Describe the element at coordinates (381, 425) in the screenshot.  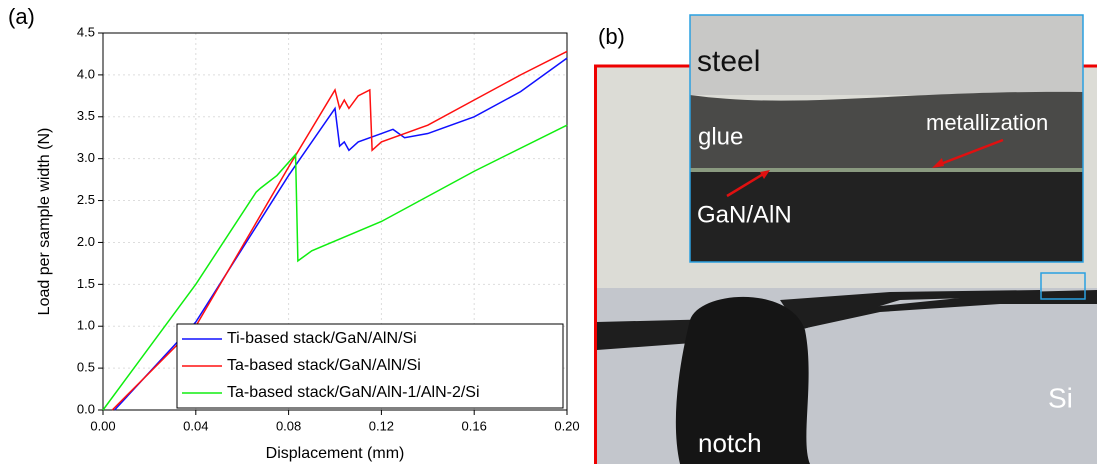
I see `x-tick-label: 0.12` at that location.